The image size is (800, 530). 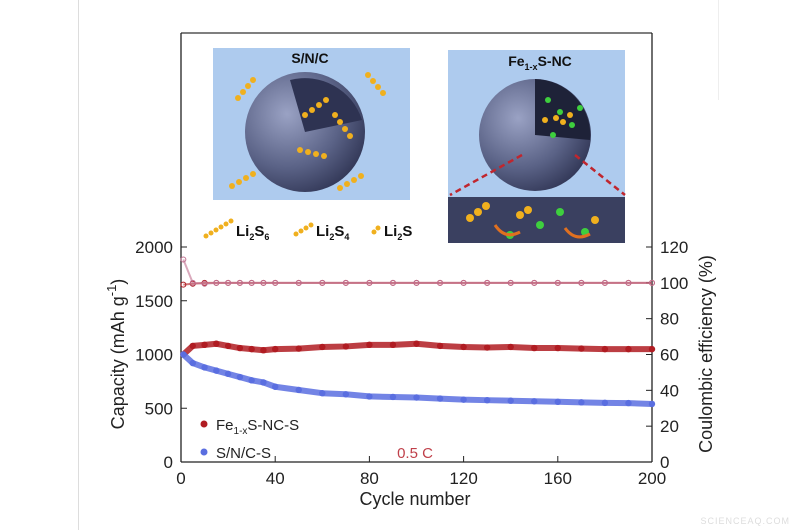 I want to click on x-tick-label: 80, so click(x=369, y=478).